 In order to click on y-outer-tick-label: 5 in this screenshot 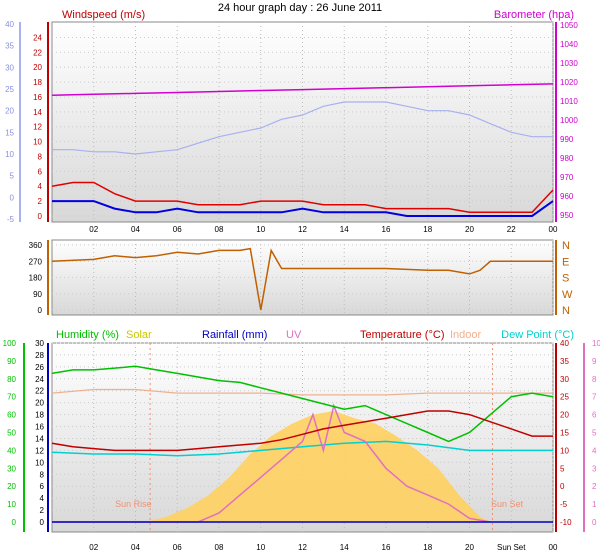, I will do `click(12, 176)`.